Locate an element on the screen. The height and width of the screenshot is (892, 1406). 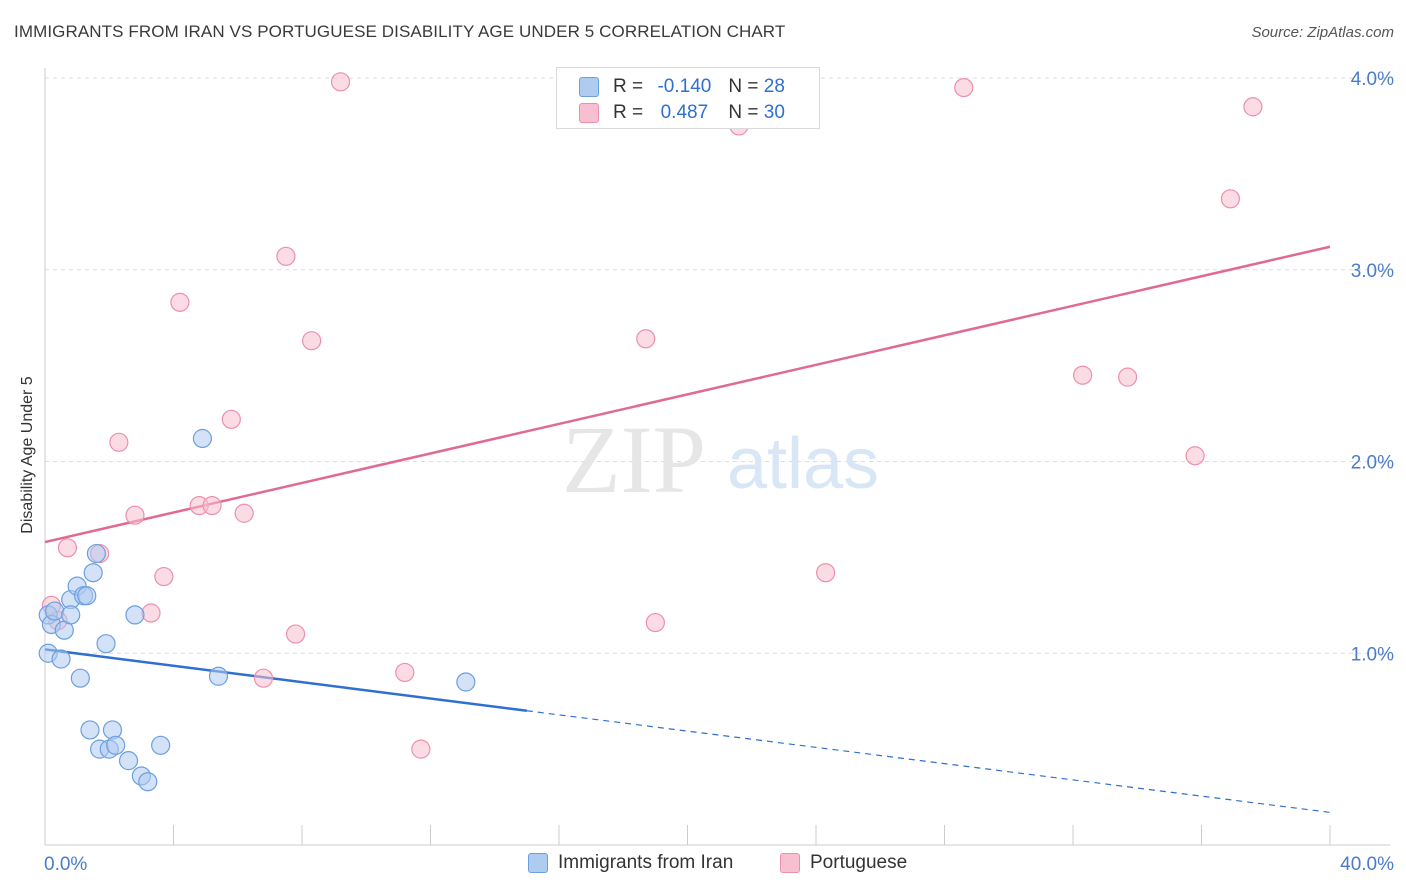
legend-item-portuguese: Portuguese is located at coordinates (843, 863).